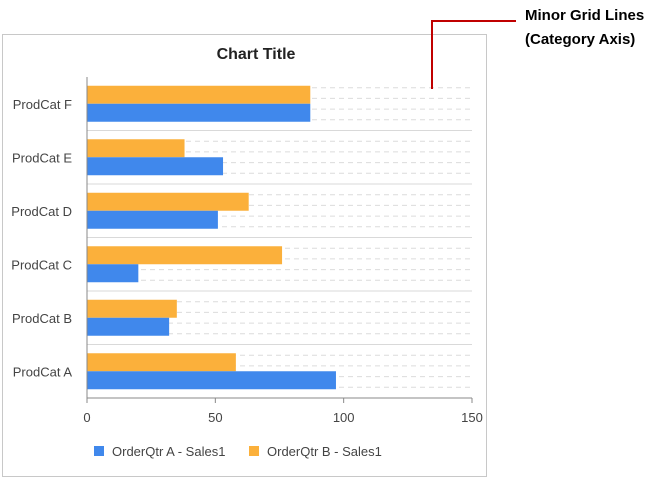 This screenshot has height=478, width=671. What do you see at coordinates (238, 451) in the screenshot?
I see `legend: OrderQtr A - Sales1 OrderQtr B - Sales1` at bounding box center [238, 451].